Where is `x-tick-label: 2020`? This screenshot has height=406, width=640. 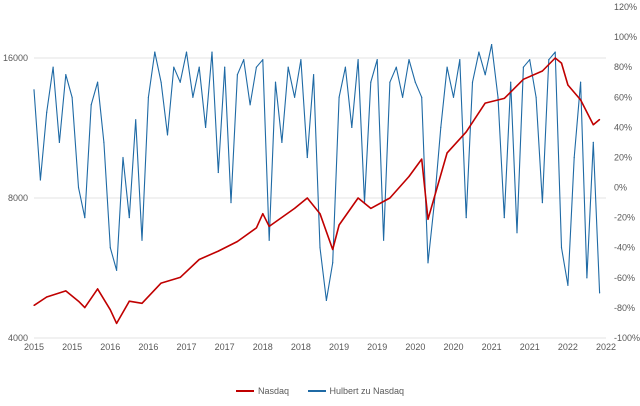 x-tick-label: 2020 is located at coordinates (453, 347).